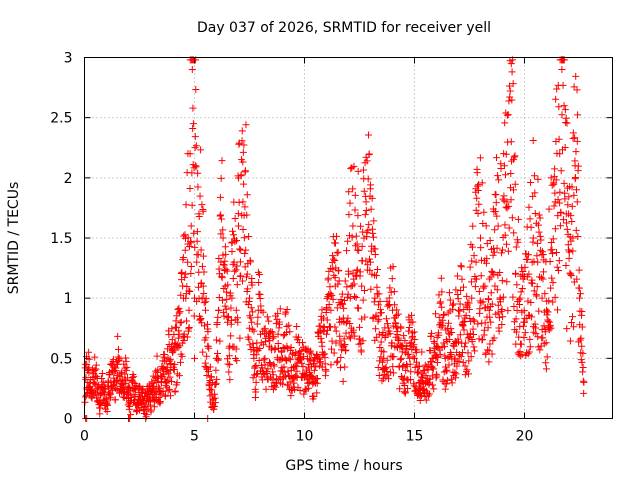  What do you see at coordinates (525, 437) in the screenshot?
I see `x-tick-label: 20` at bounding box center [525, 437].